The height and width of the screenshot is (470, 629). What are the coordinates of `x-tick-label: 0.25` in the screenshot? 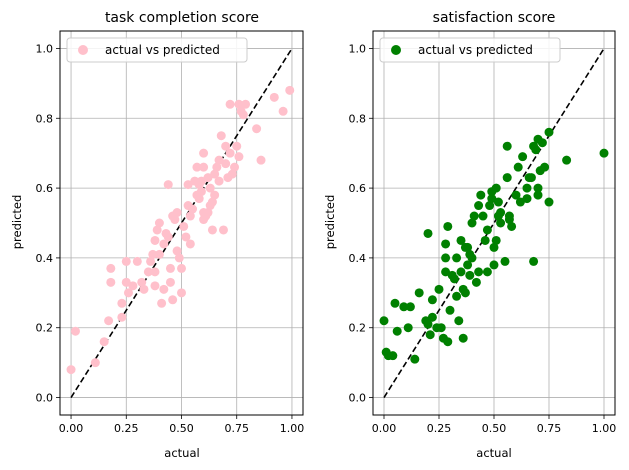 It's located at (126, 428).